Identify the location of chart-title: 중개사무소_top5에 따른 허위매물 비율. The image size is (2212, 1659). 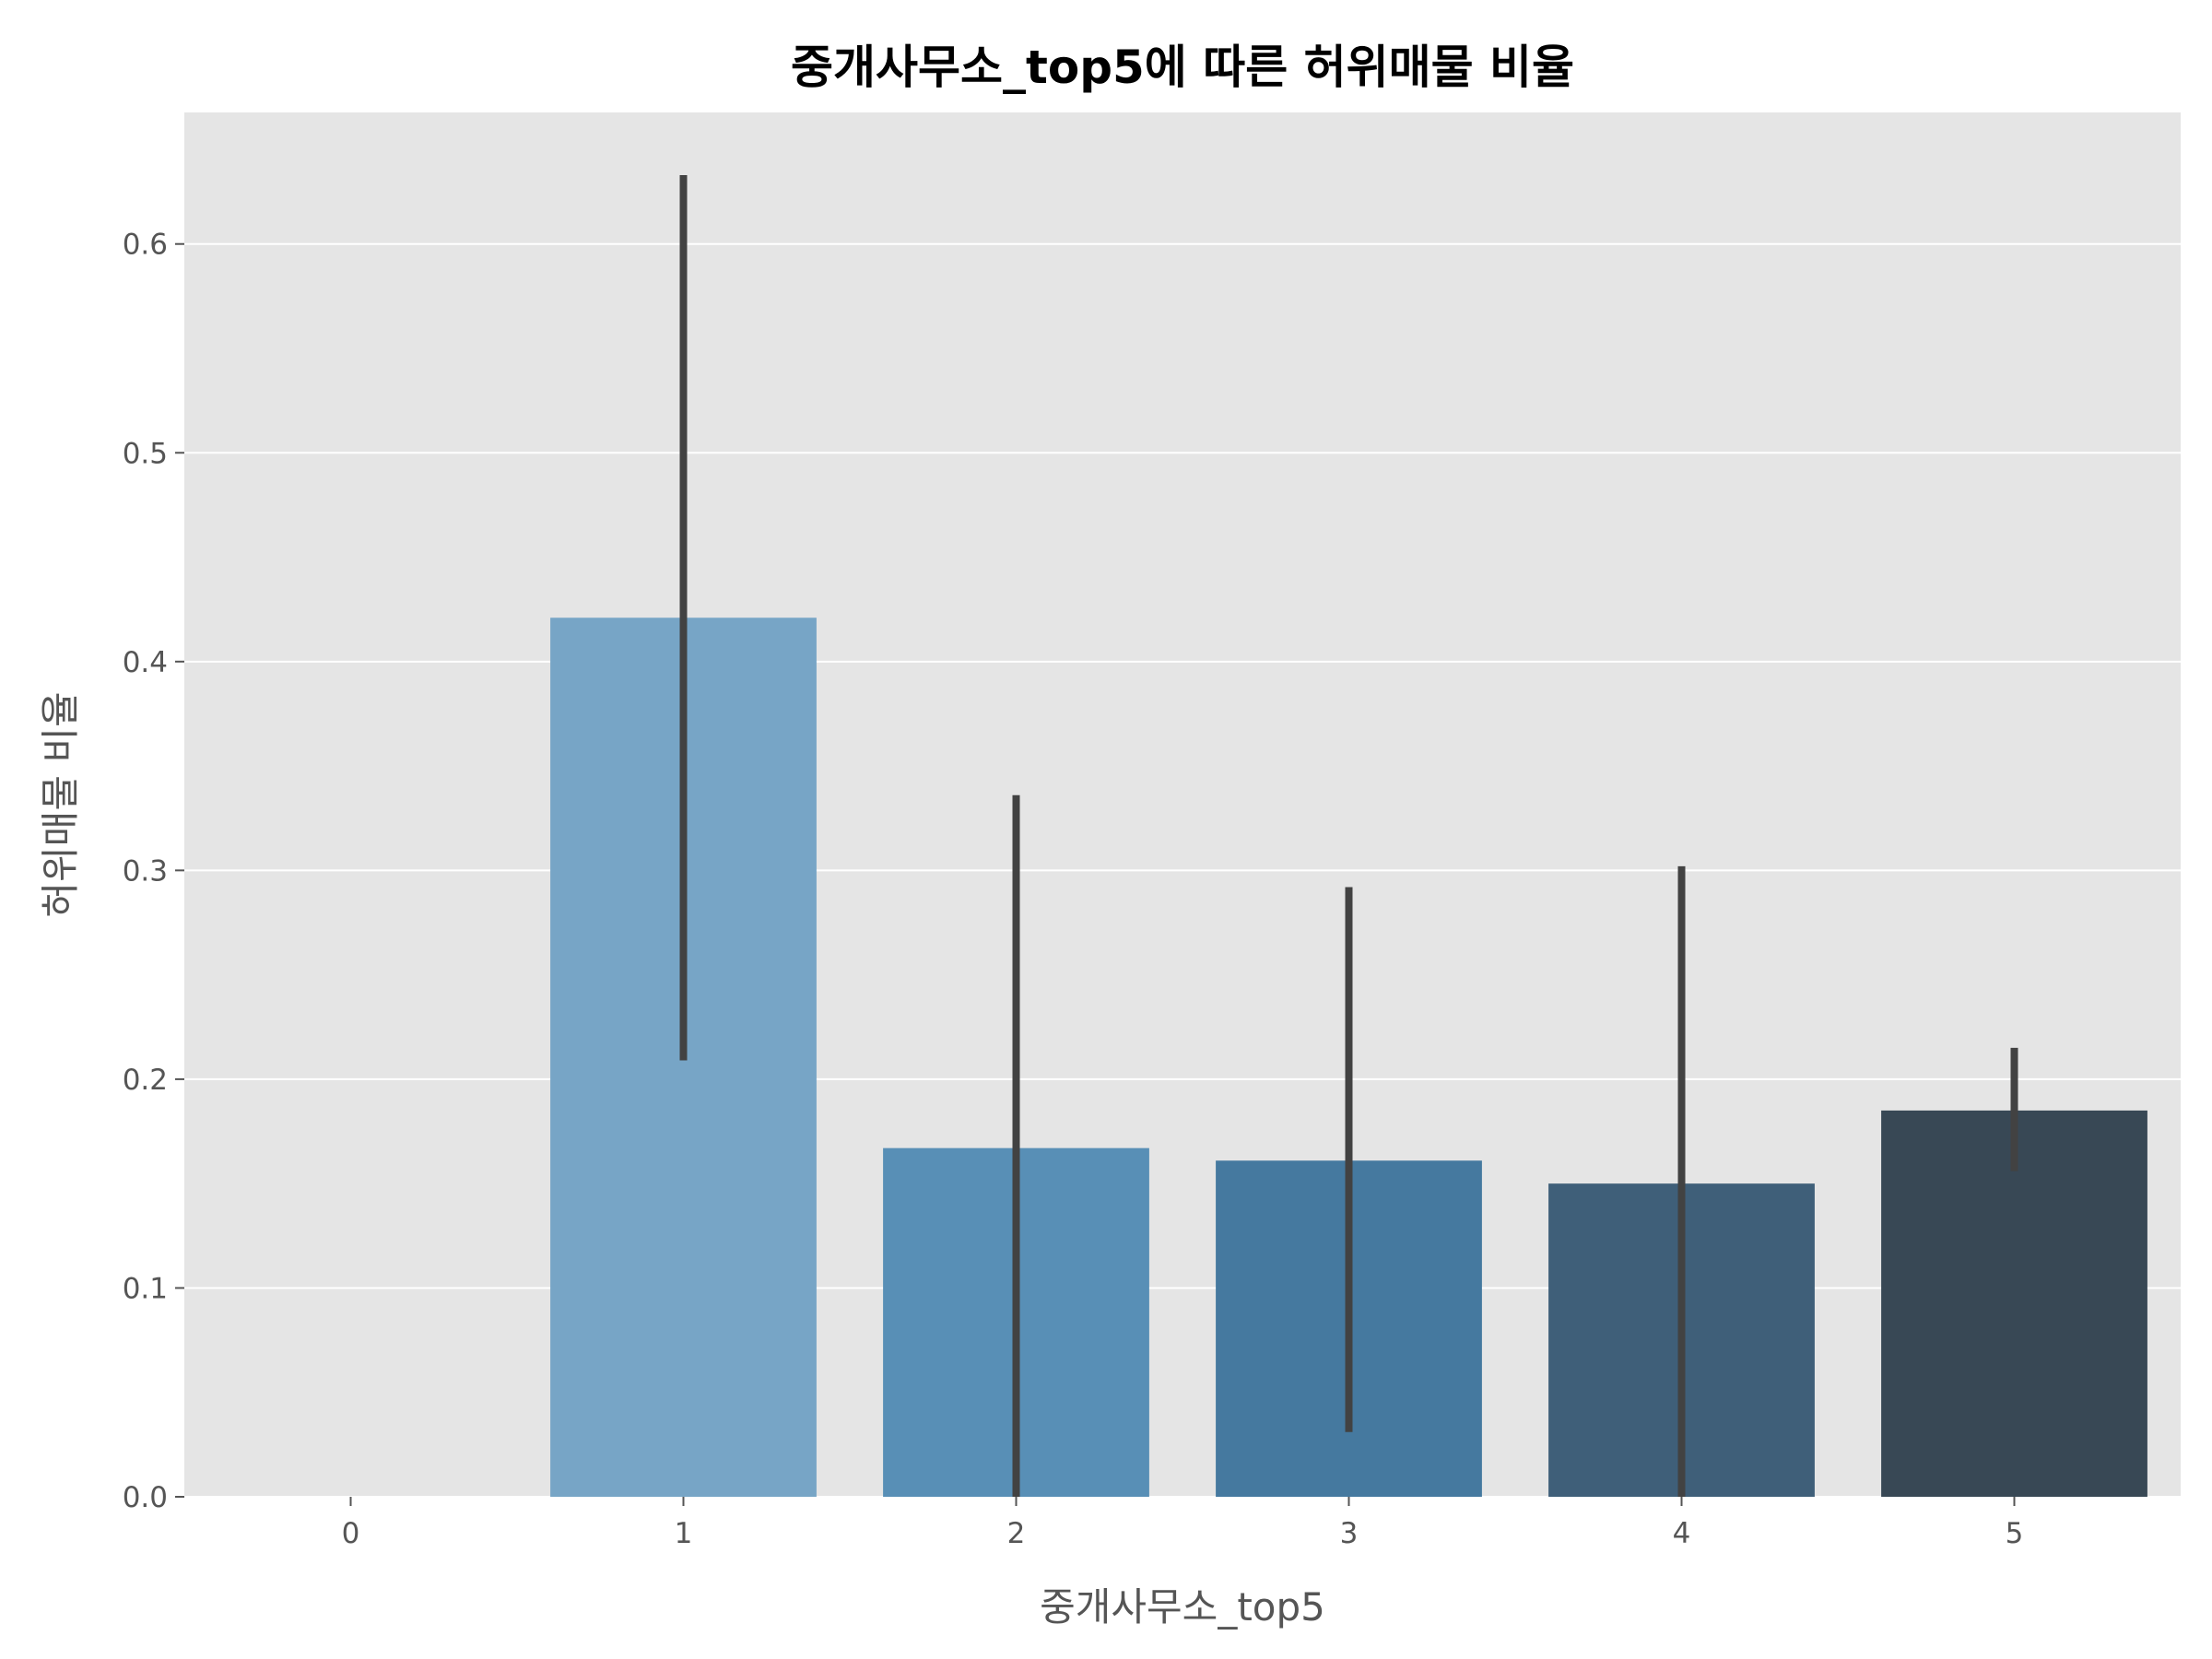
(1182, 67).